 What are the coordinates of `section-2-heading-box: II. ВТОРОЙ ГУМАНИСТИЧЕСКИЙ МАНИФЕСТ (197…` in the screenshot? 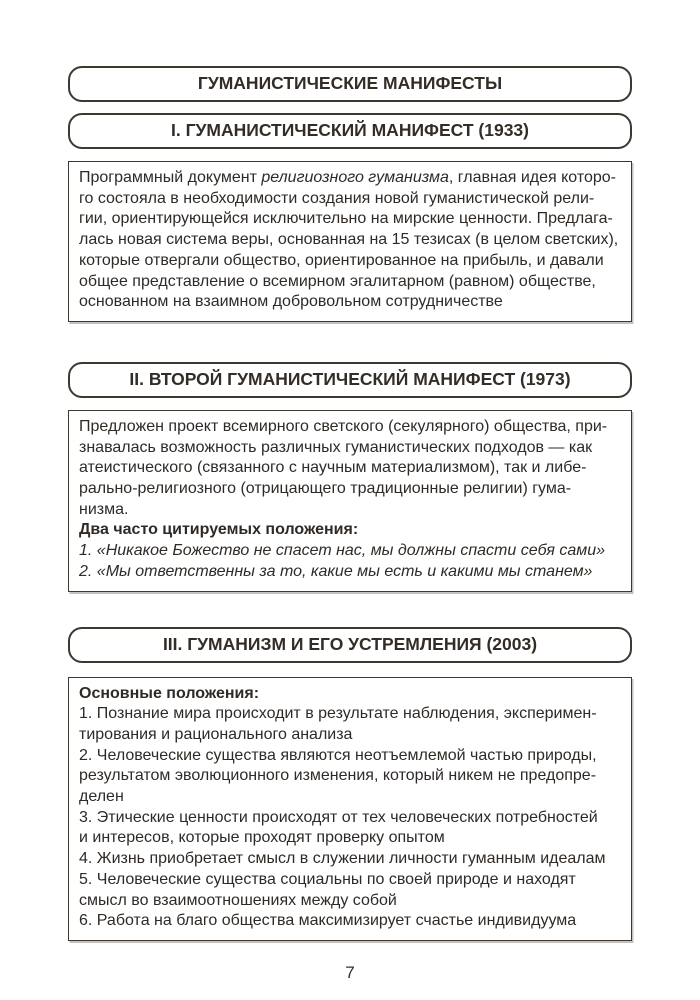 It's located at (350, 379).